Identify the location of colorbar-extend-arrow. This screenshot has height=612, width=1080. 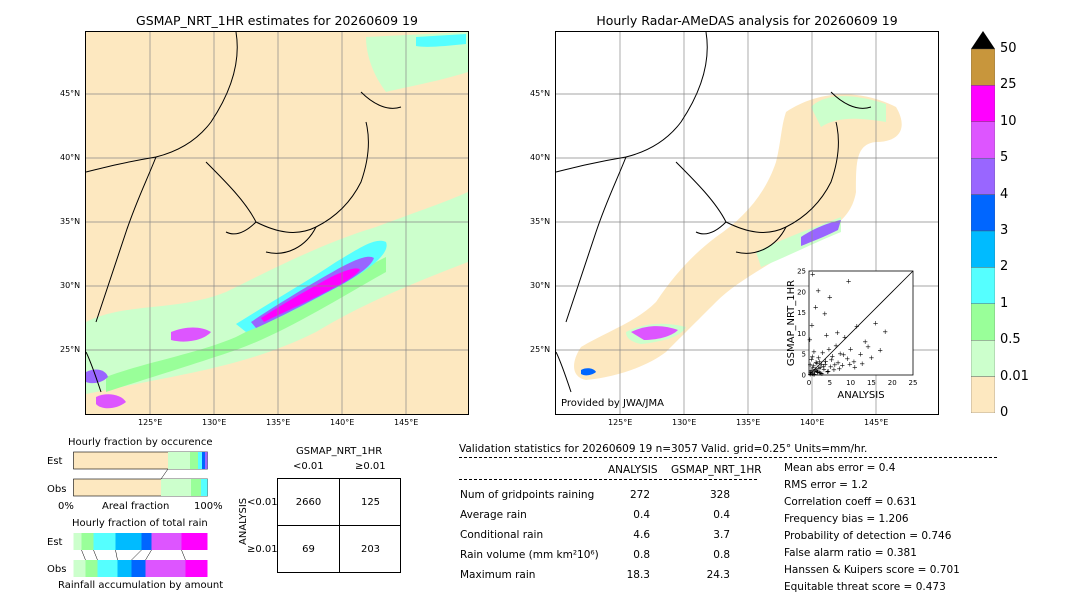
(983, 40).